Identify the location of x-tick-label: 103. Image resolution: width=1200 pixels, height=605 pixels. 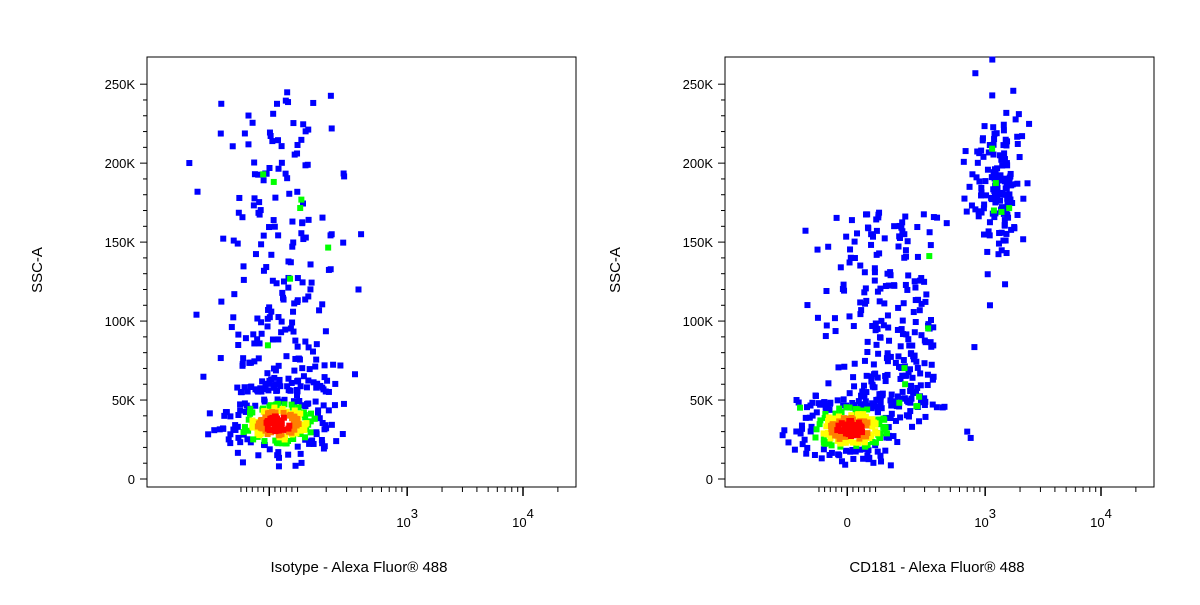
(985, 518).